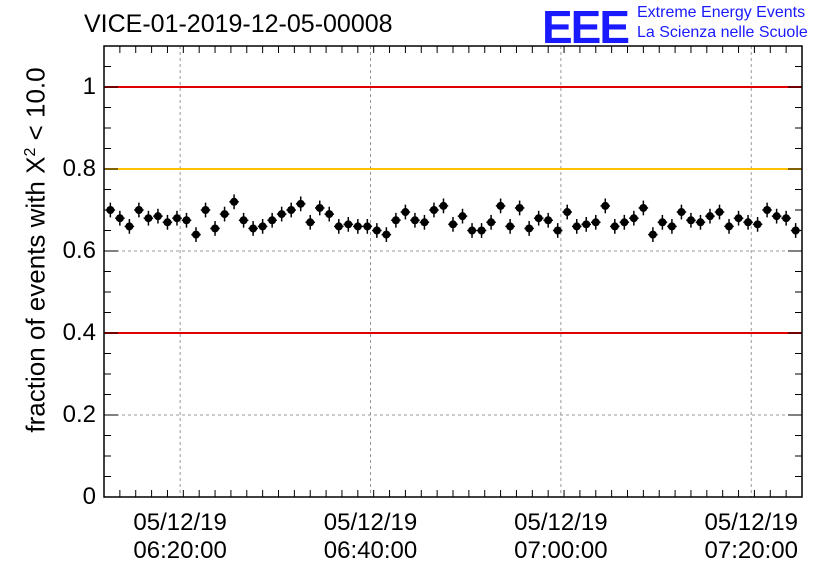 The height and width of the screenshot is (572, 836). Describe the element at coordinates (79, 168) in the screenshot. I see `y-tick-label: 0.8` at that location.